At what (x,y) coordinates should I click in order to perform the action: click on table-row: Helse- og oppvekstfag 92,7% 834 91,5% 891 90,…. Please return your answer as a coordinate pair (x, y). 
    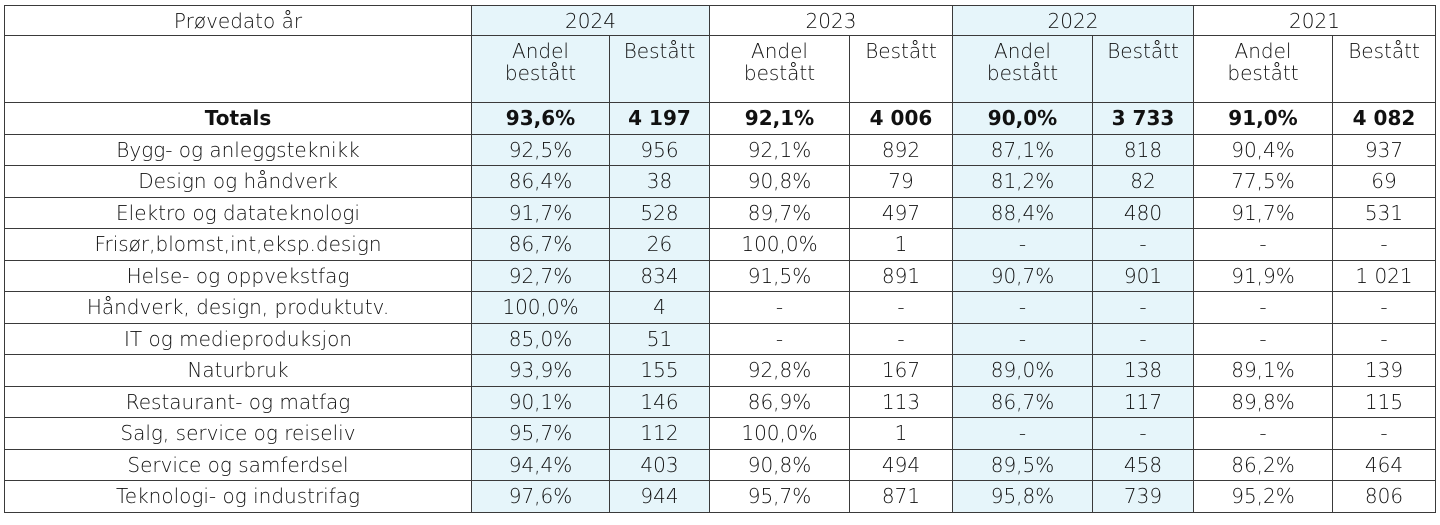
    Looking at the image, I should click on (720, 275).